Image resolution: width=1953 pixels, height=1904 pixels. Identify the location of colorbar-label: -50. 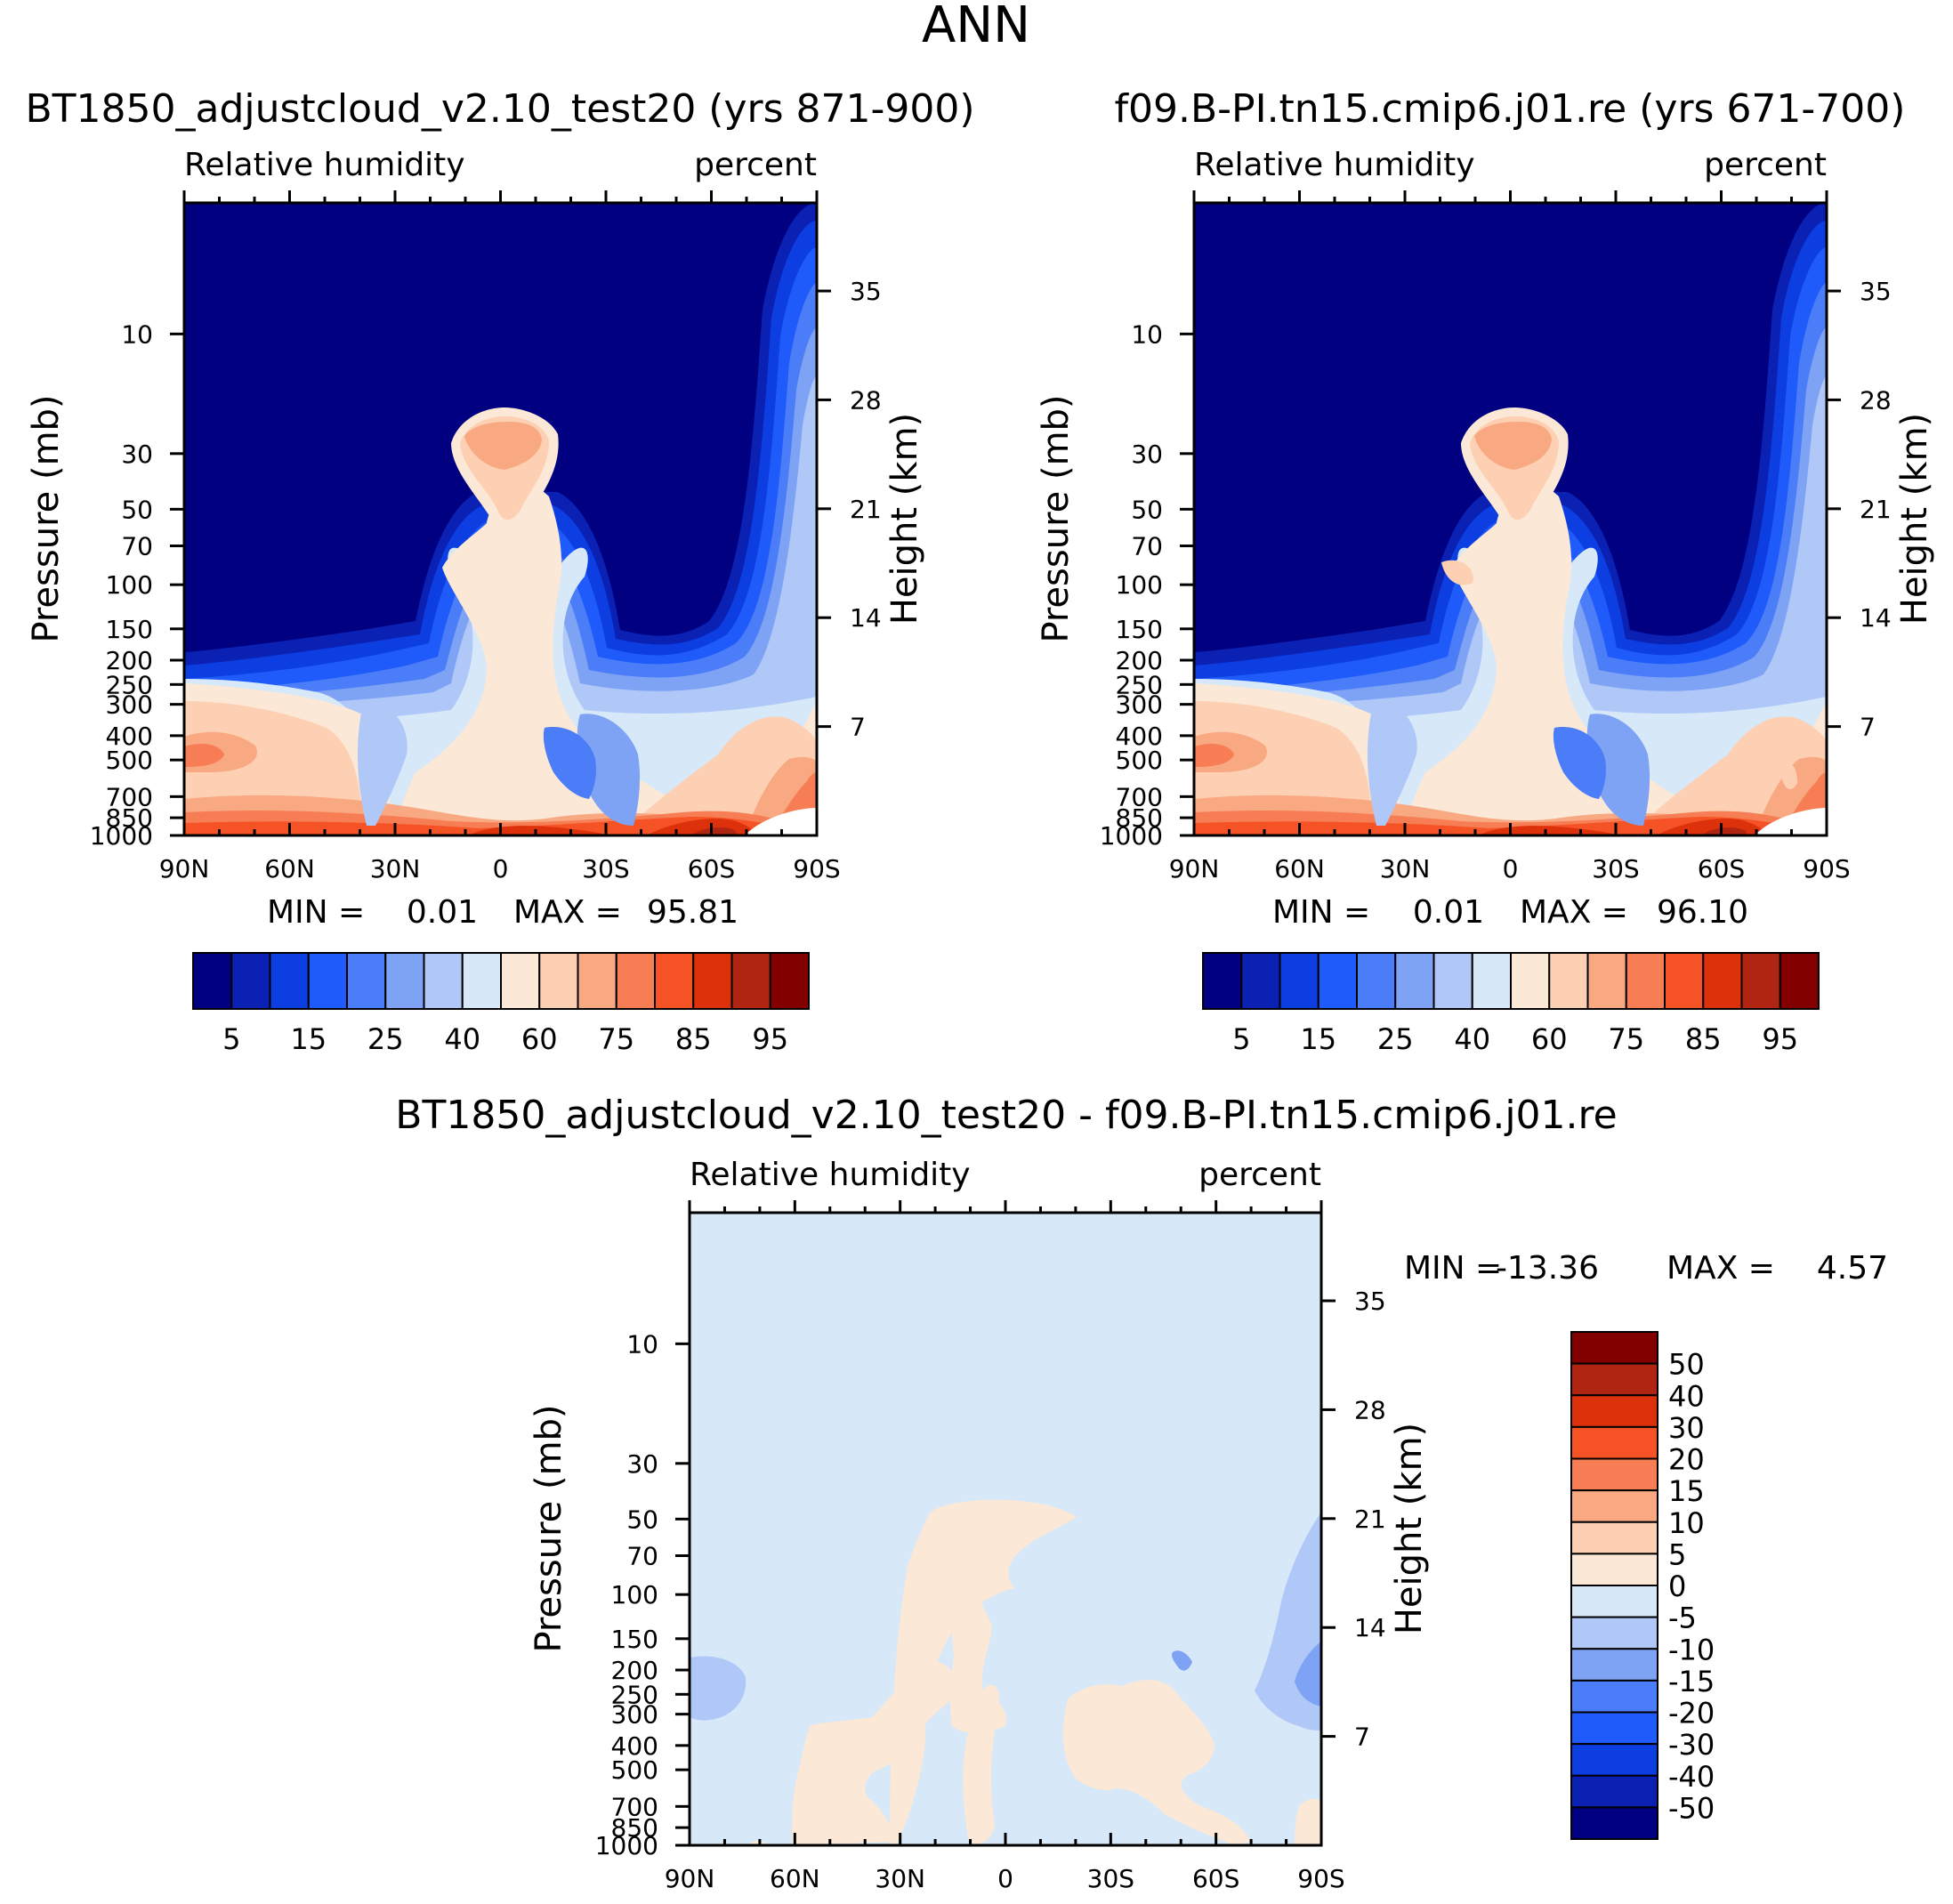
(1691, 1808).